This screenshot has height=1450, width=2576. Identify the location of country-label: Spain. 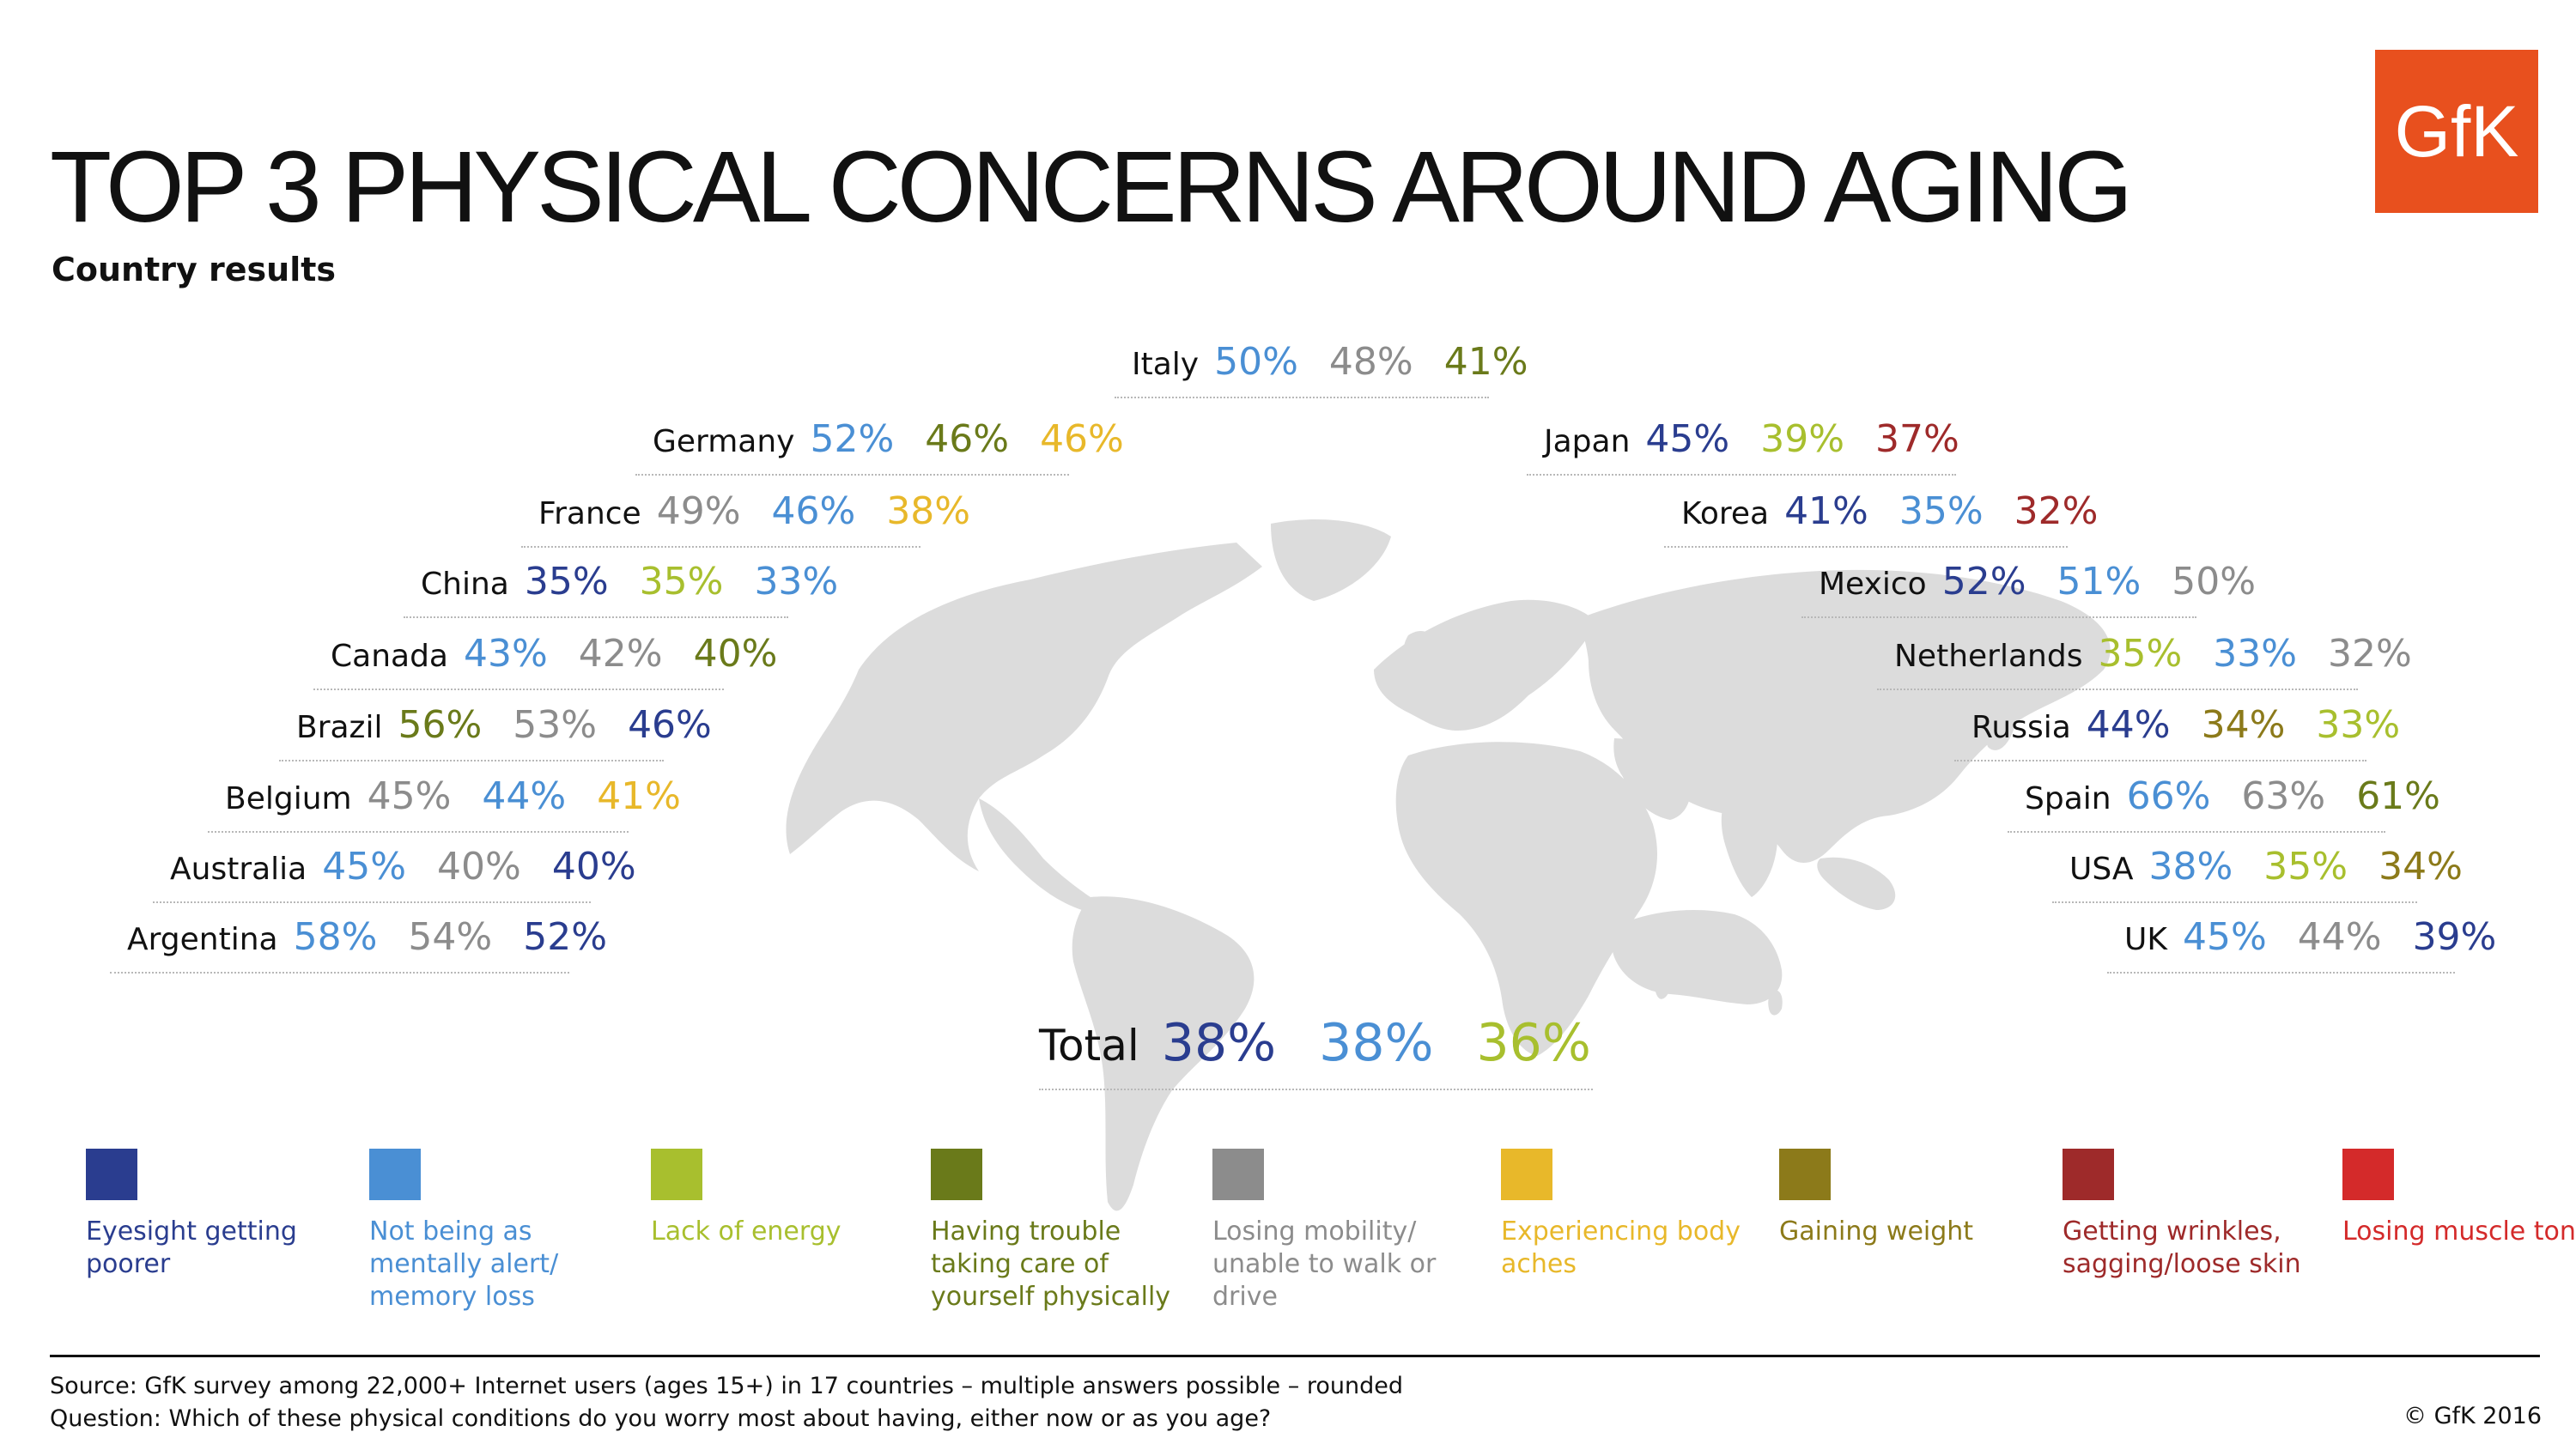
(2068, 799).